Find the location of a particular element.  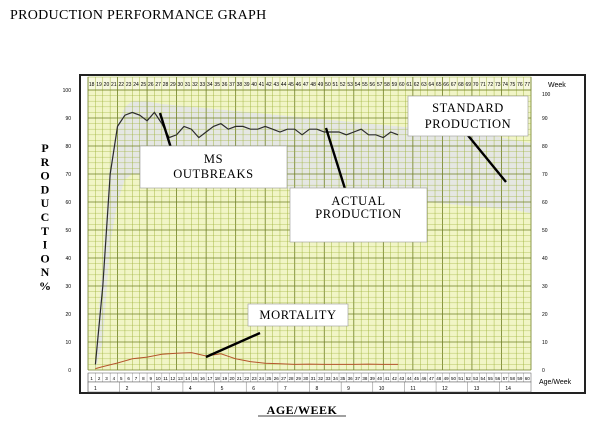

bottom-week-number: 52 is located at coordinates (469, 378).